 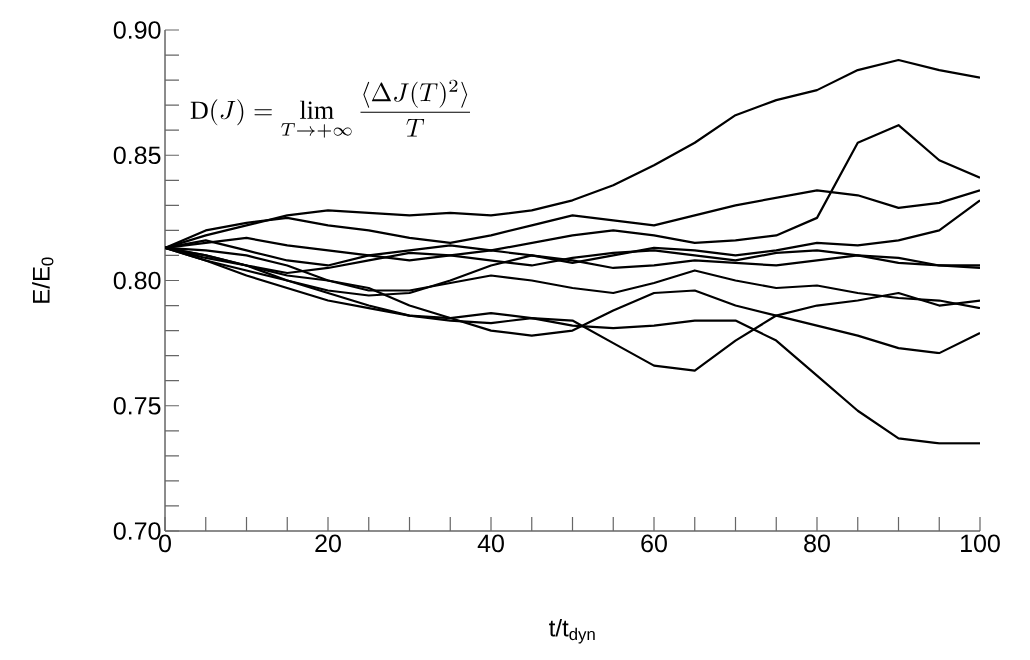 I want to click on x-tick-label: 20, so click(x=328, y=543).